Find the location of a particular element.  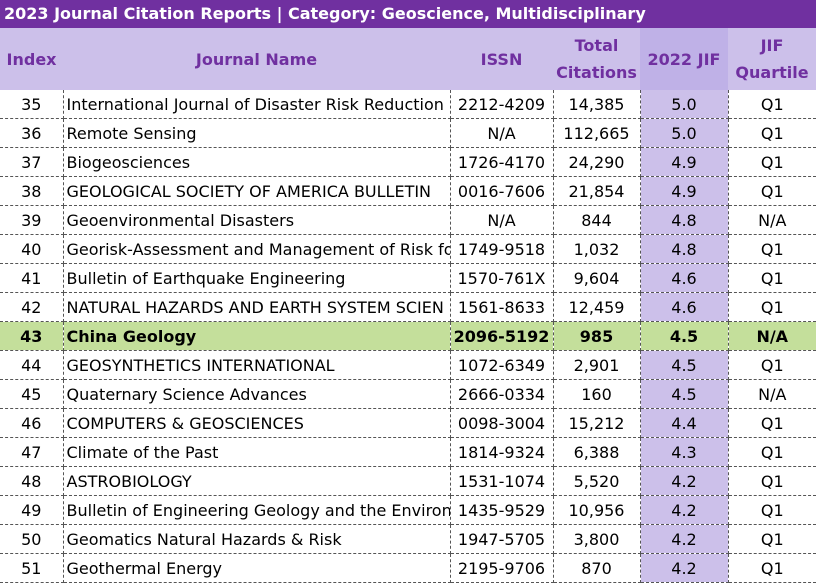

cell-index: 45 is located at coordinates (32, 394).